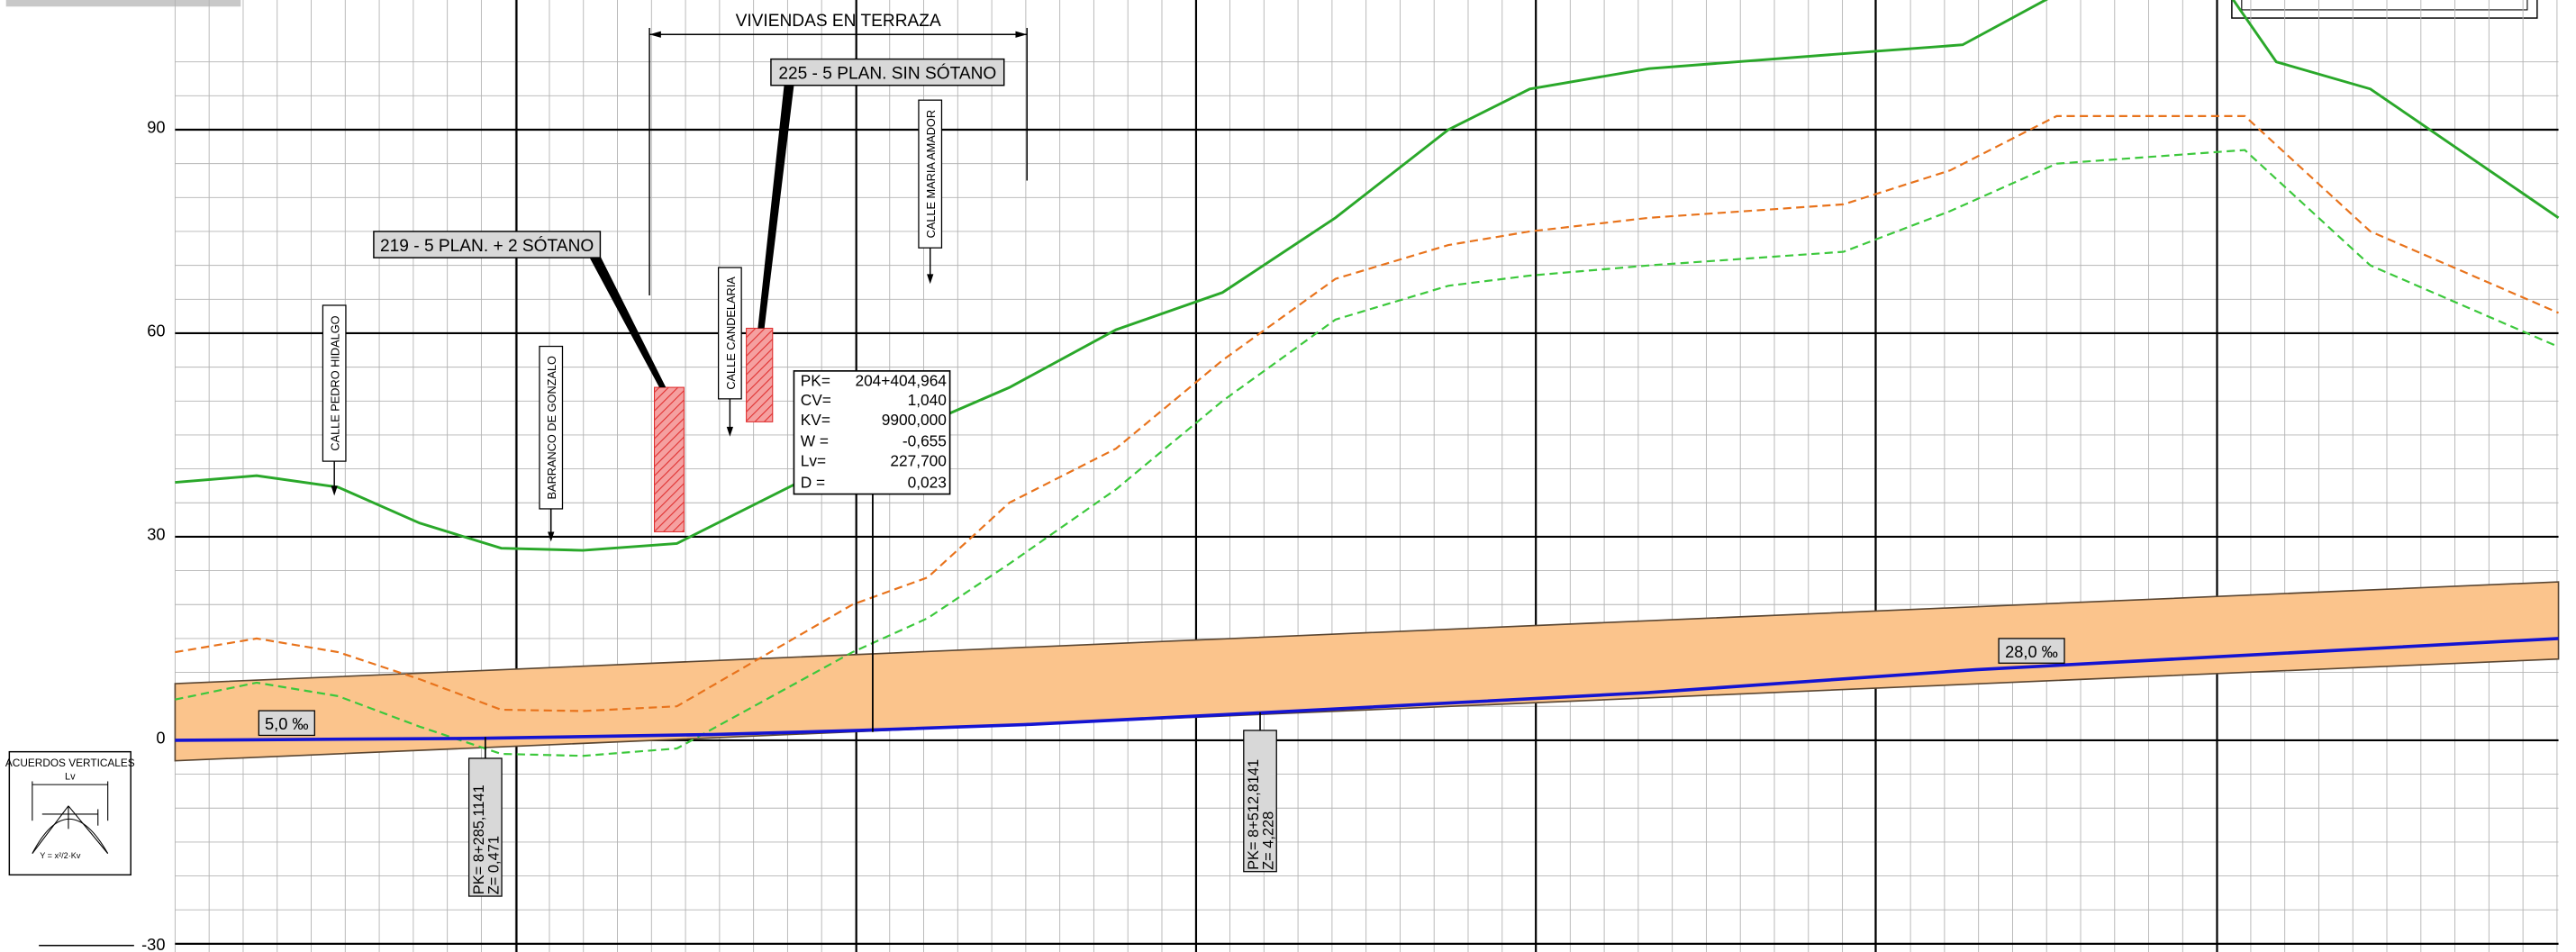 Image resolution: width=2576 pixels, height=952 pixels. Describe the element at coordinates (927, 482) in the screenshot. I see `curve-d-value: 0,023` at that location.